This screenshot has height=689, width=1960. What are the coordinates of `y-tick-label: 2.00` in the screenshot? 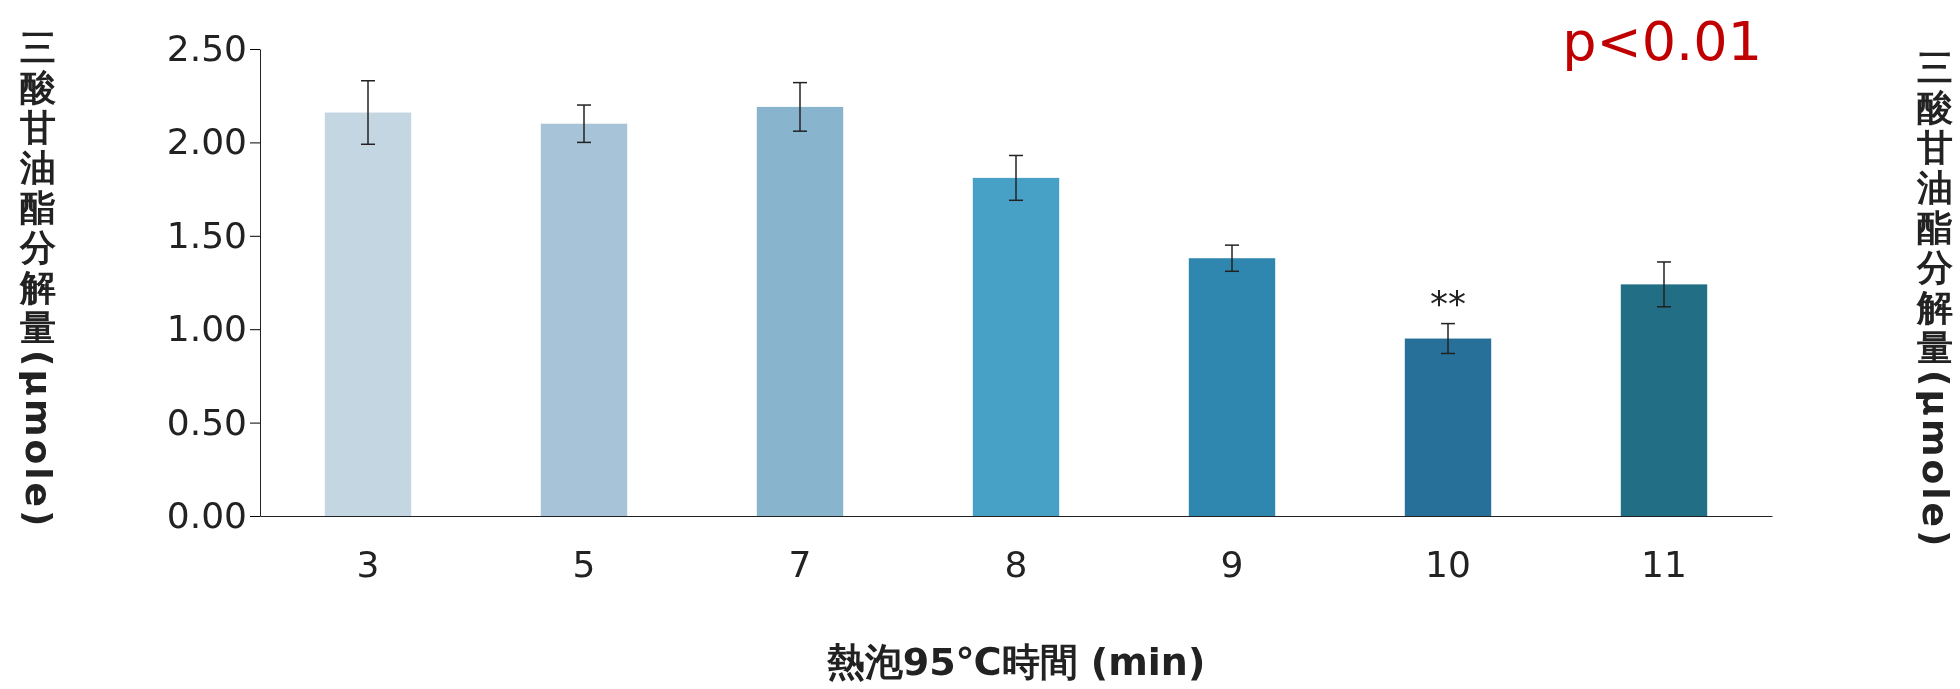 It's located at (206, 142).